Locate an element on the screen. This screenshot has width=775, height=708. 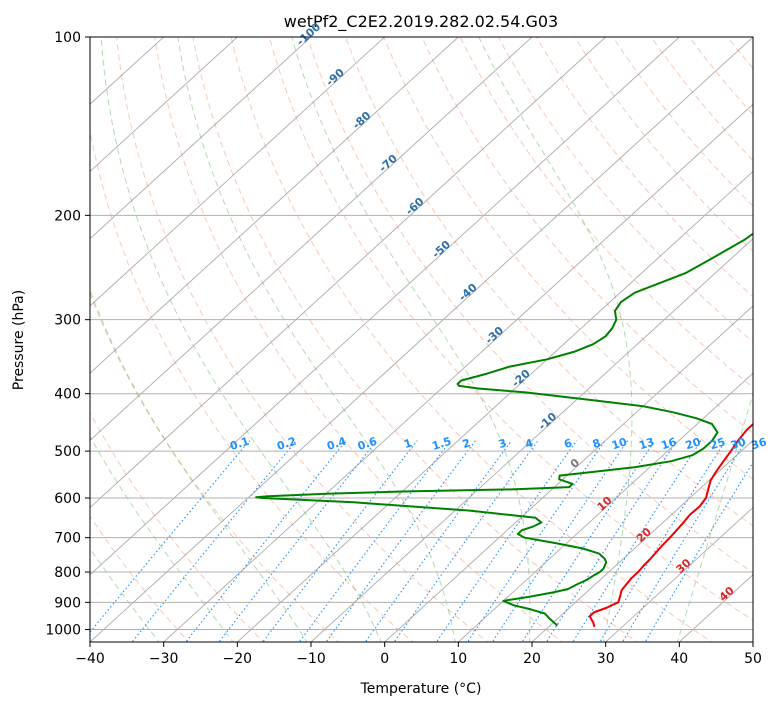
mixing-ratio-label: 4 is located at coordinates (530, 443).